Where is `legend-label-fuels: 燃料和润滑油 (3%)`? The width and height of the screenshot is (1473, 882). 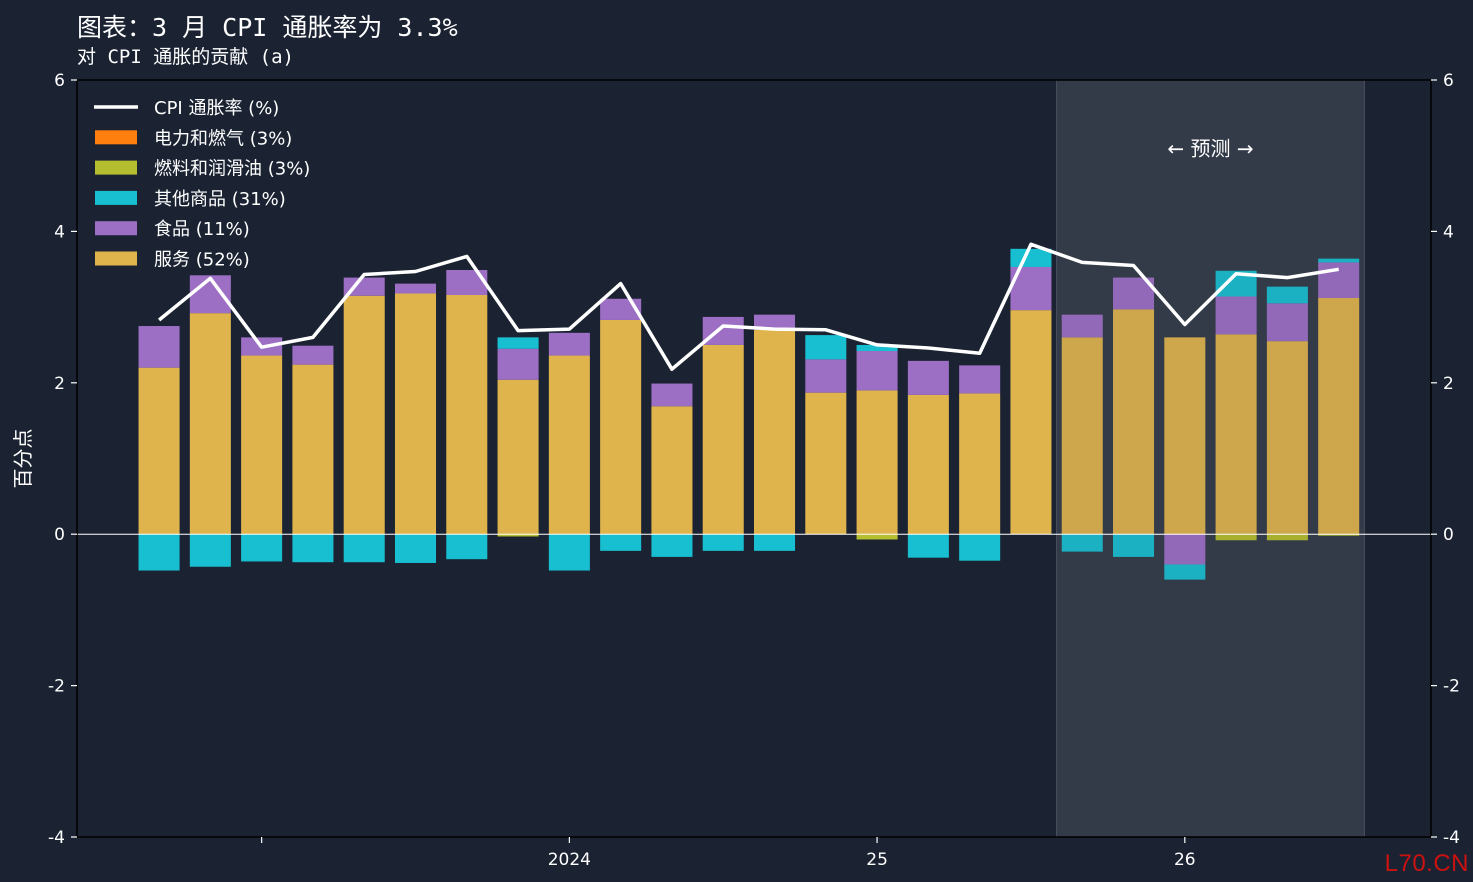 legend-label-fuels: 燃料和润滑油 (3%) is located at coordinates (232, 169).